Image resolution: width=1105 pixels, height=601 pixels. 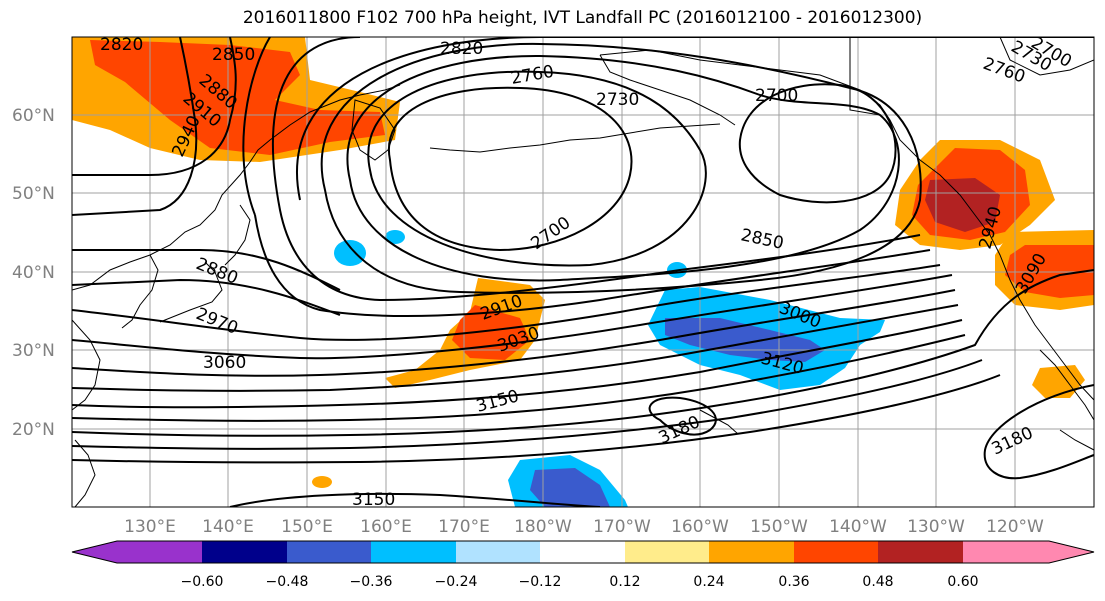 I want to click on cb-tick-8: 0.48, so click(x=877, y=582).